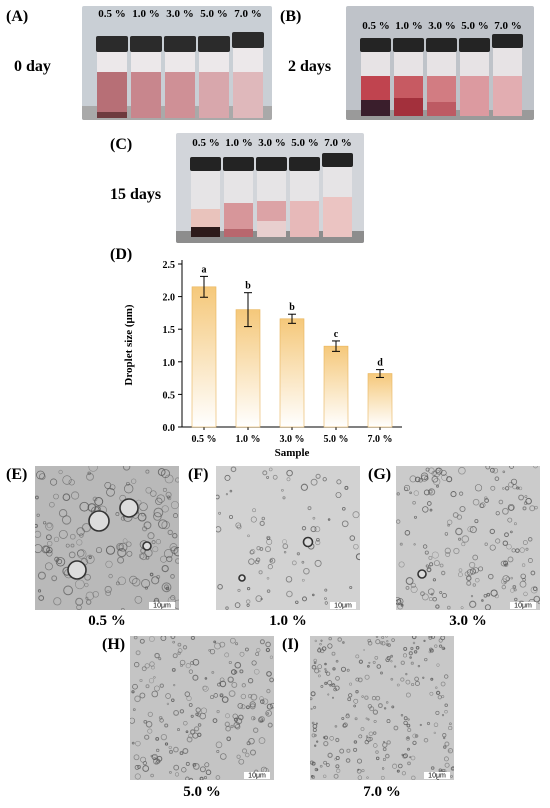  I want to click on panel-c-day-label: 15 days, so click(136, 194).